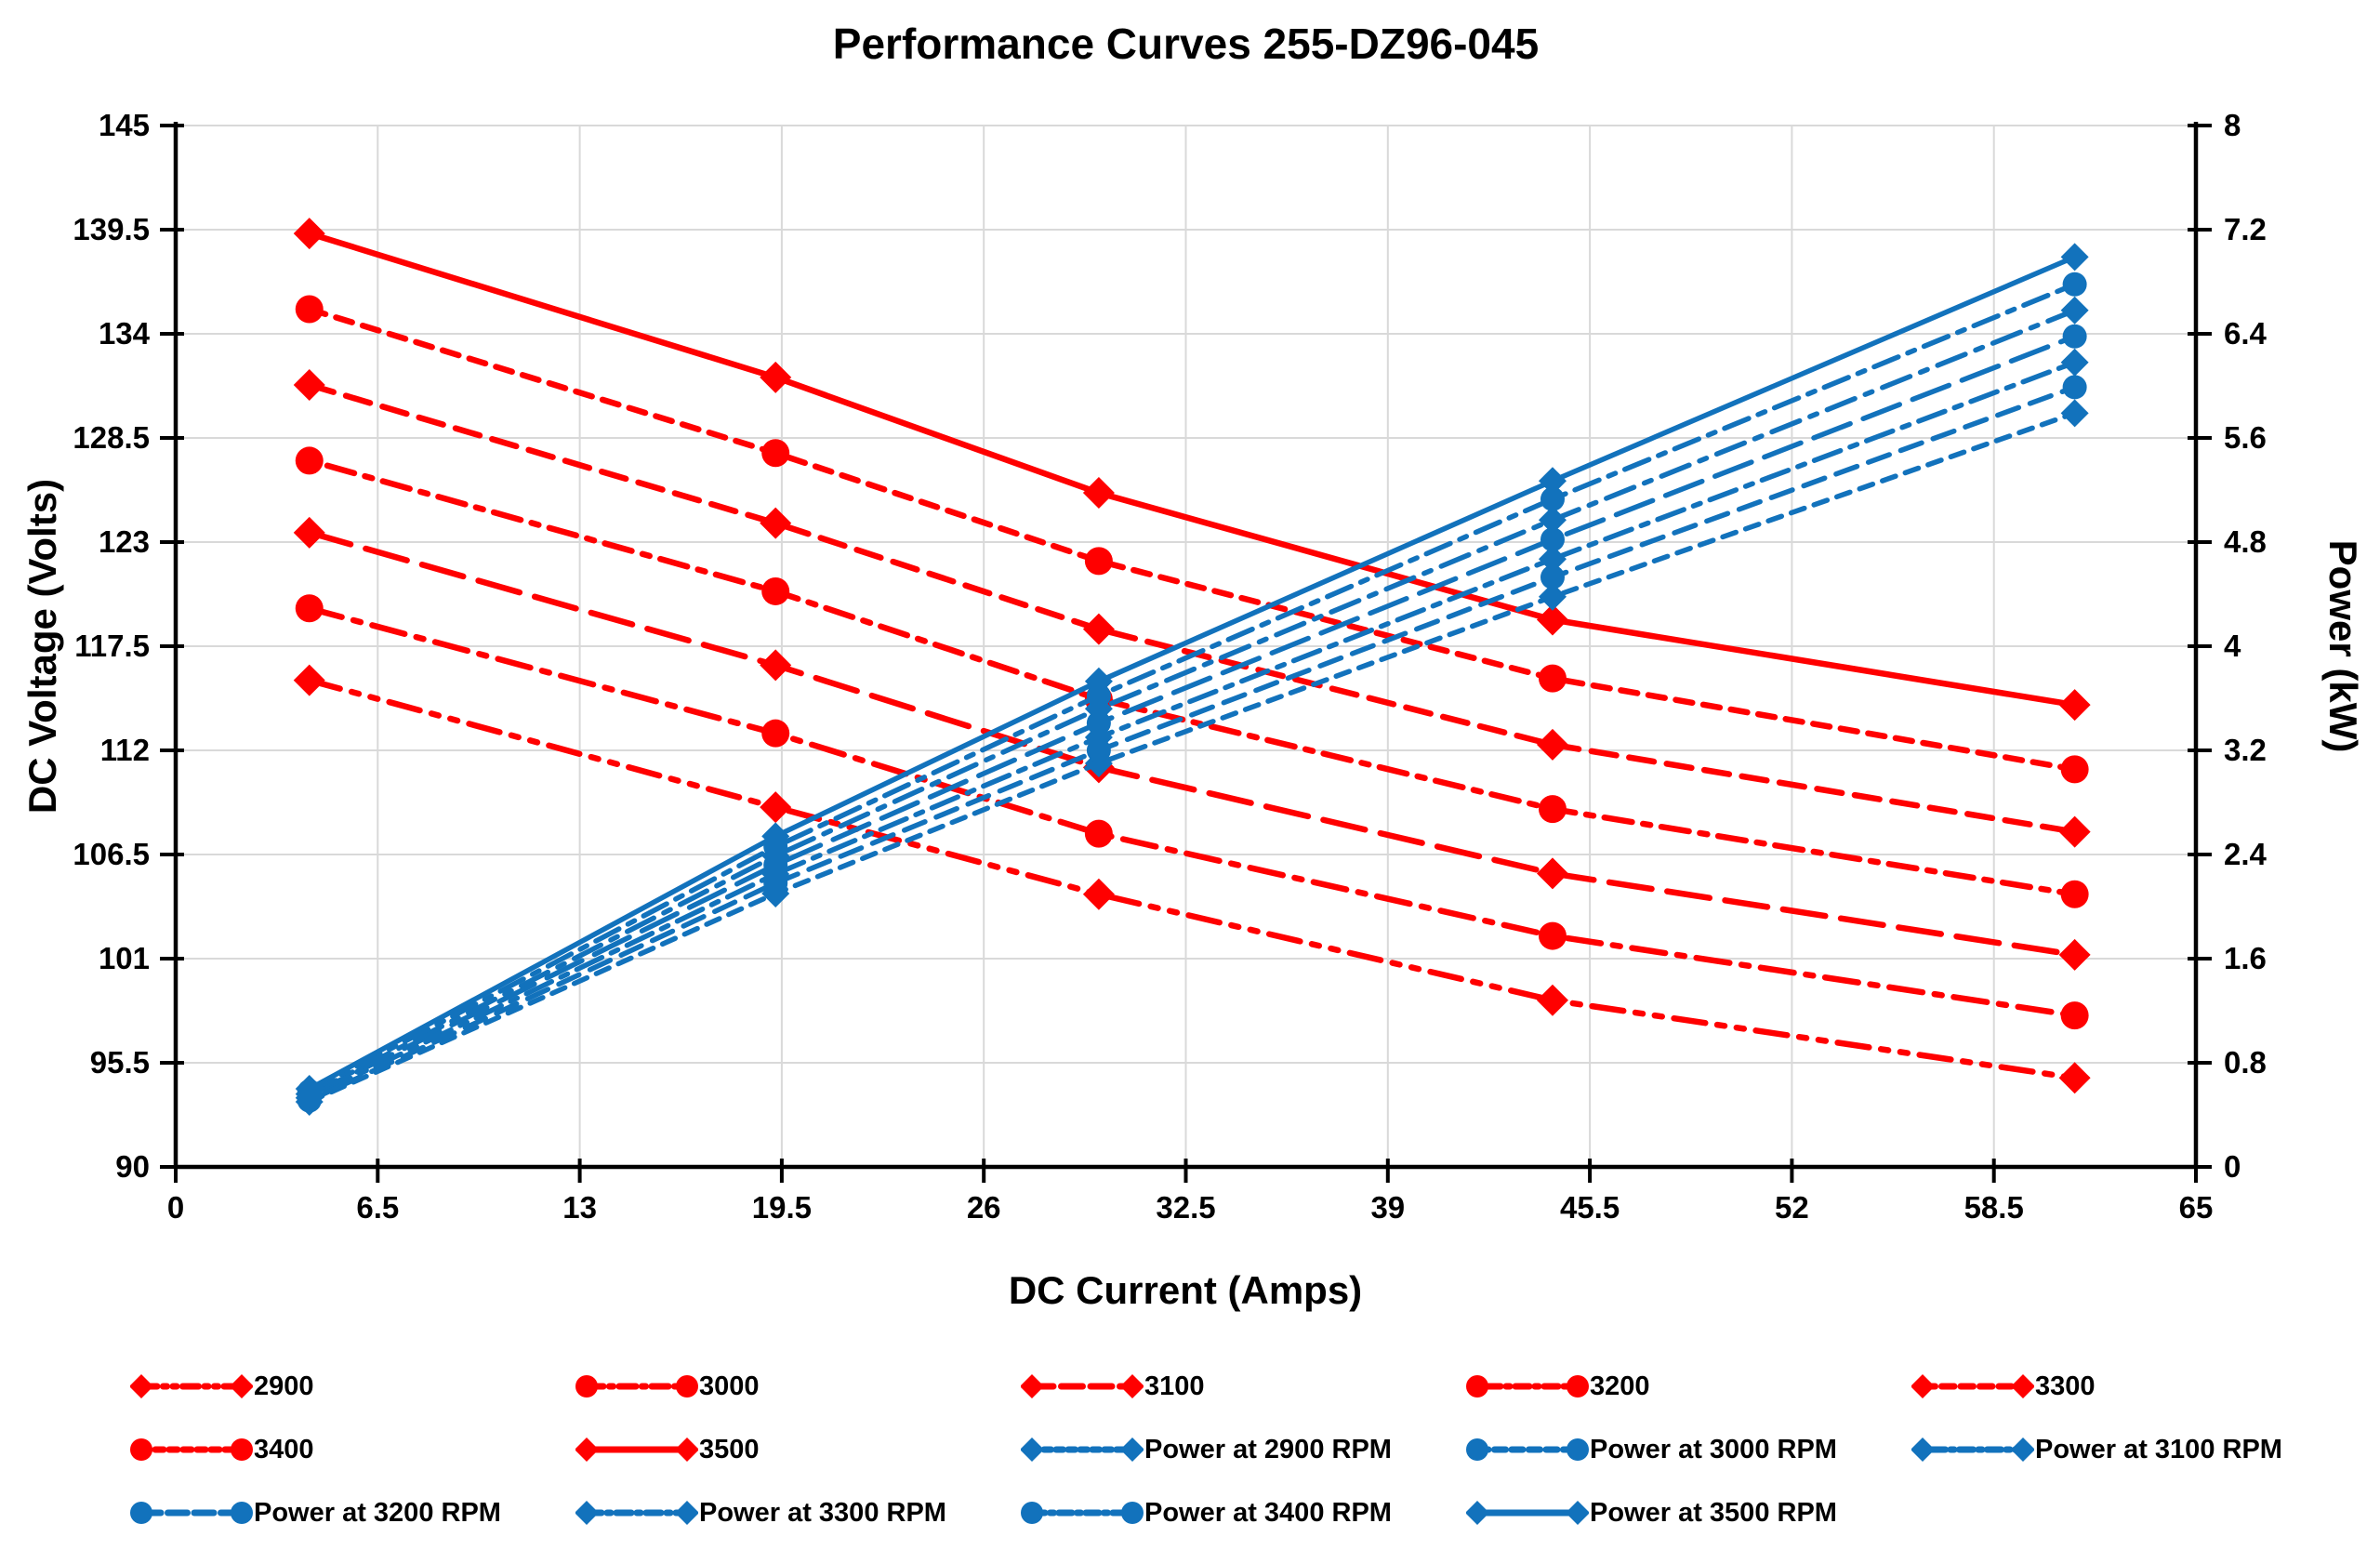 The image size is (2380, 1550). What do you see at coordinates (2232, 646) in the screenshot?
I see `y-right-tick-label: 4` at bounding box center [2232, 646].